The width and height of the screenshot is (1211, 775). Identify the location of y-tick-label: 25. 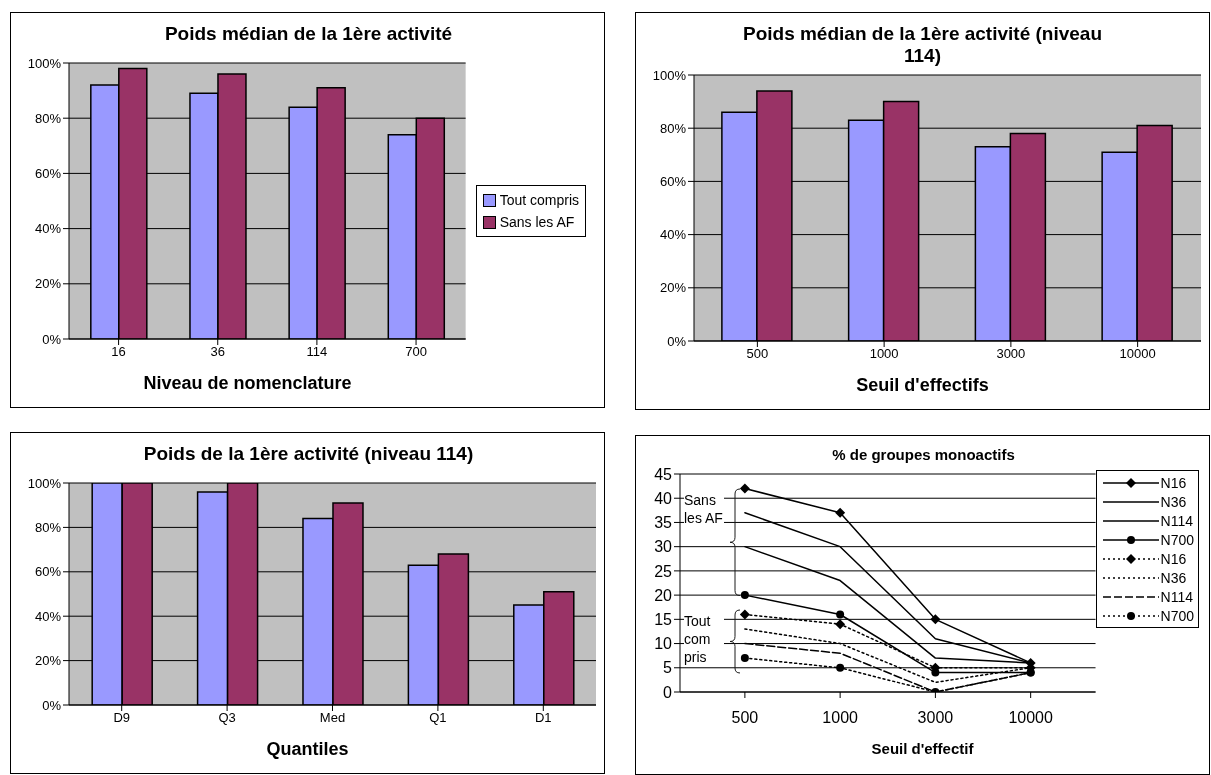
(663, 571).